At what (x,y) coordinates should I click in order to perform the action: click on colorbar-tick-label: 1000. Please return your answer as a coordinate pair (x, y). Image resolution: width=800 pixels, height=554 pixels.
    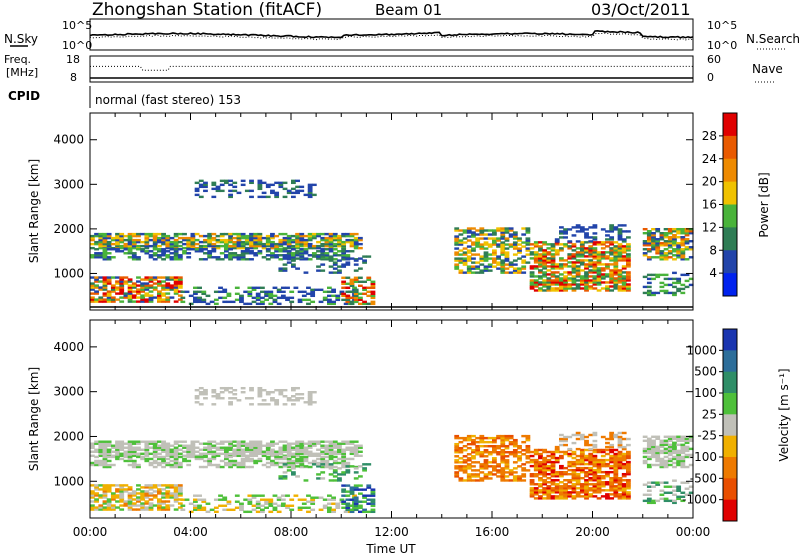
    Looking at the image, I should click on (701, 350).